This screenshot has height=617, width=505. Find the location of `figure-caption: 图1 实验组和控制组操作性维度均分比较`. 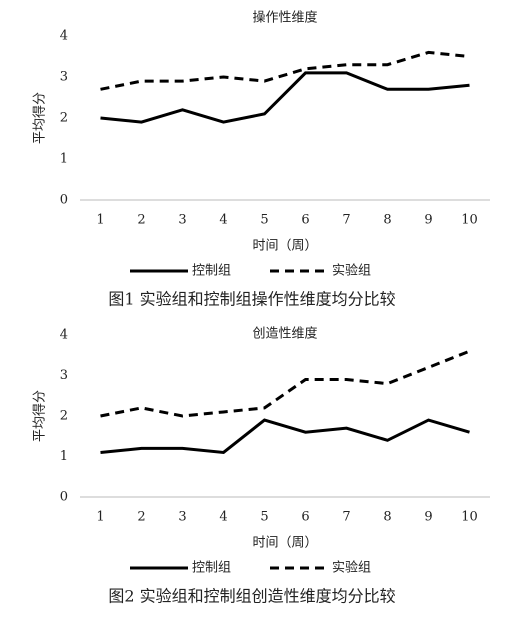

figure-caption: 图1 实验组和控制组操作性维度均分比较 is located at coordinates (251, 299).